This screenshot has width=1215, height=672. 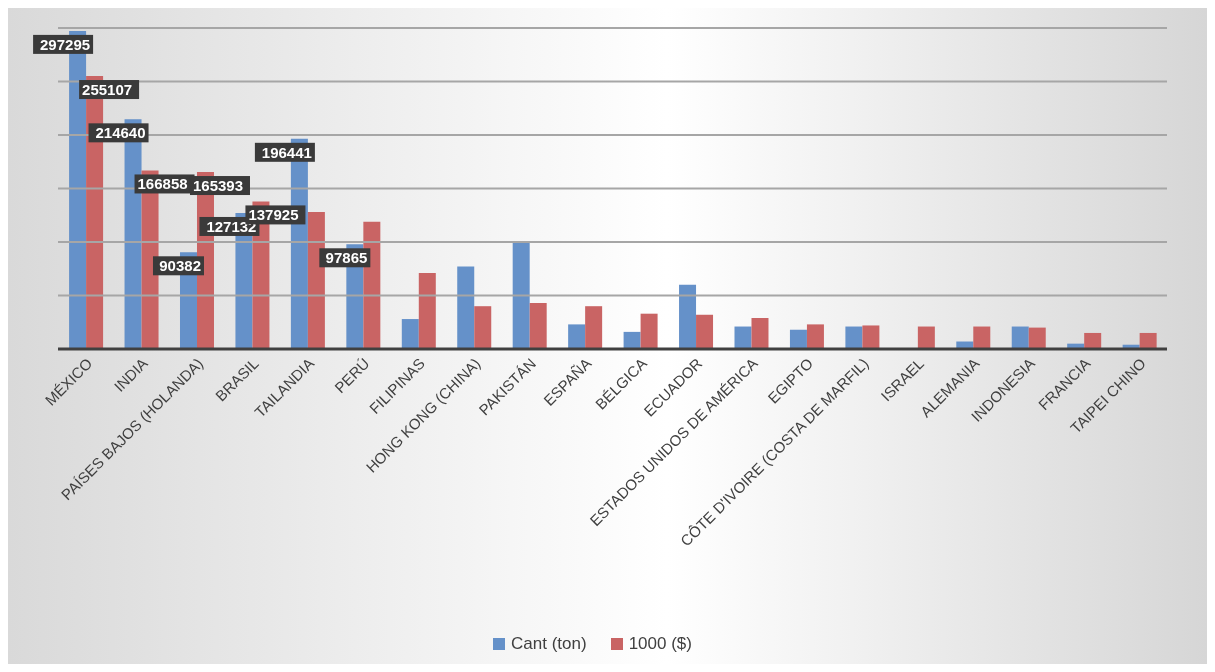 What do you see at coordinates (120, 133) in the screenshot?
I see `data-label: 214640` at bounding box center [120, 133].